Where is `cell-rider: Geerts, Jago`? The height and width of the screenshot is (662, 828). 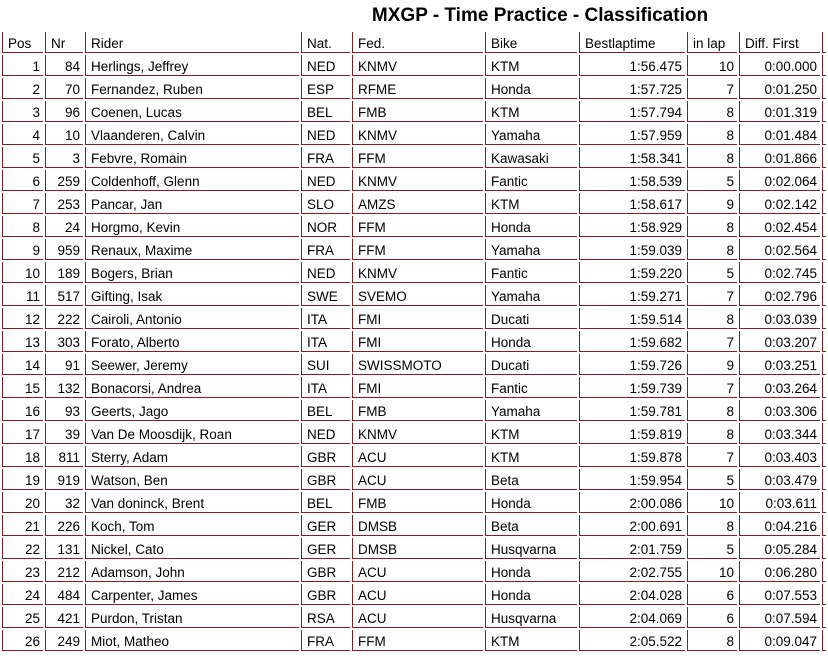 cell-rider: Geerts, Jago is located at coordinates (192, 410).